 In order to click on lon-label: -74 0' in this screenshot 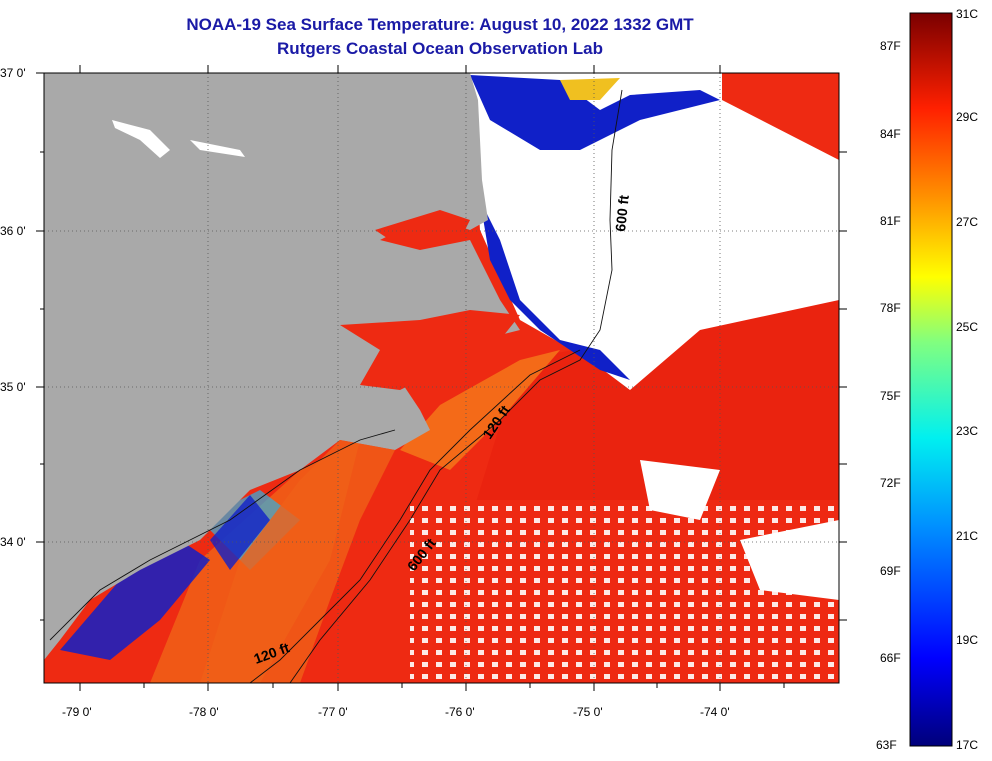, I will do `click(715, 712)`.